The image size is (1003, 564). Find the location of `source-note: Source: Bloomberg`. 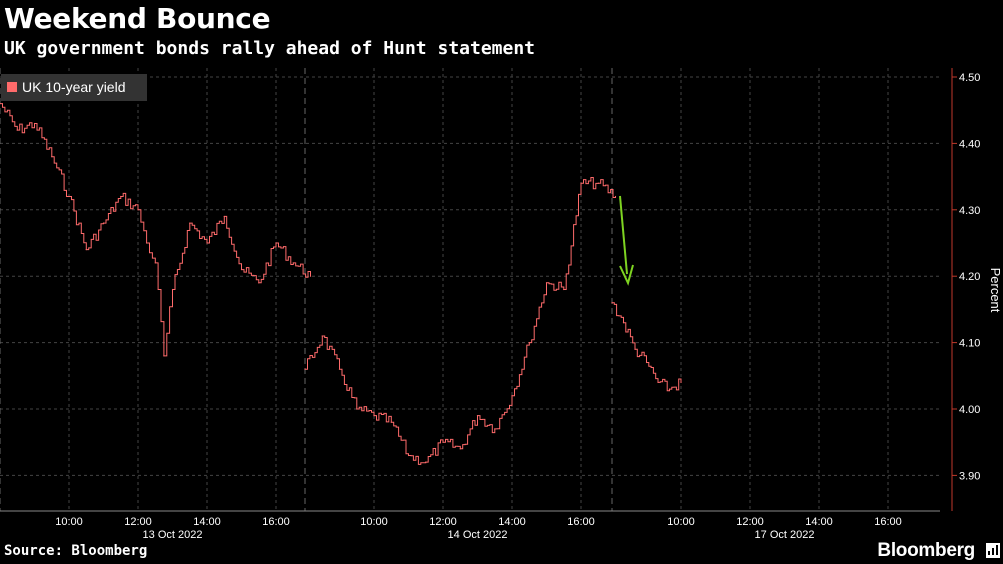

source-note: Source: Bloomberg is located at coordinates (76, 551).